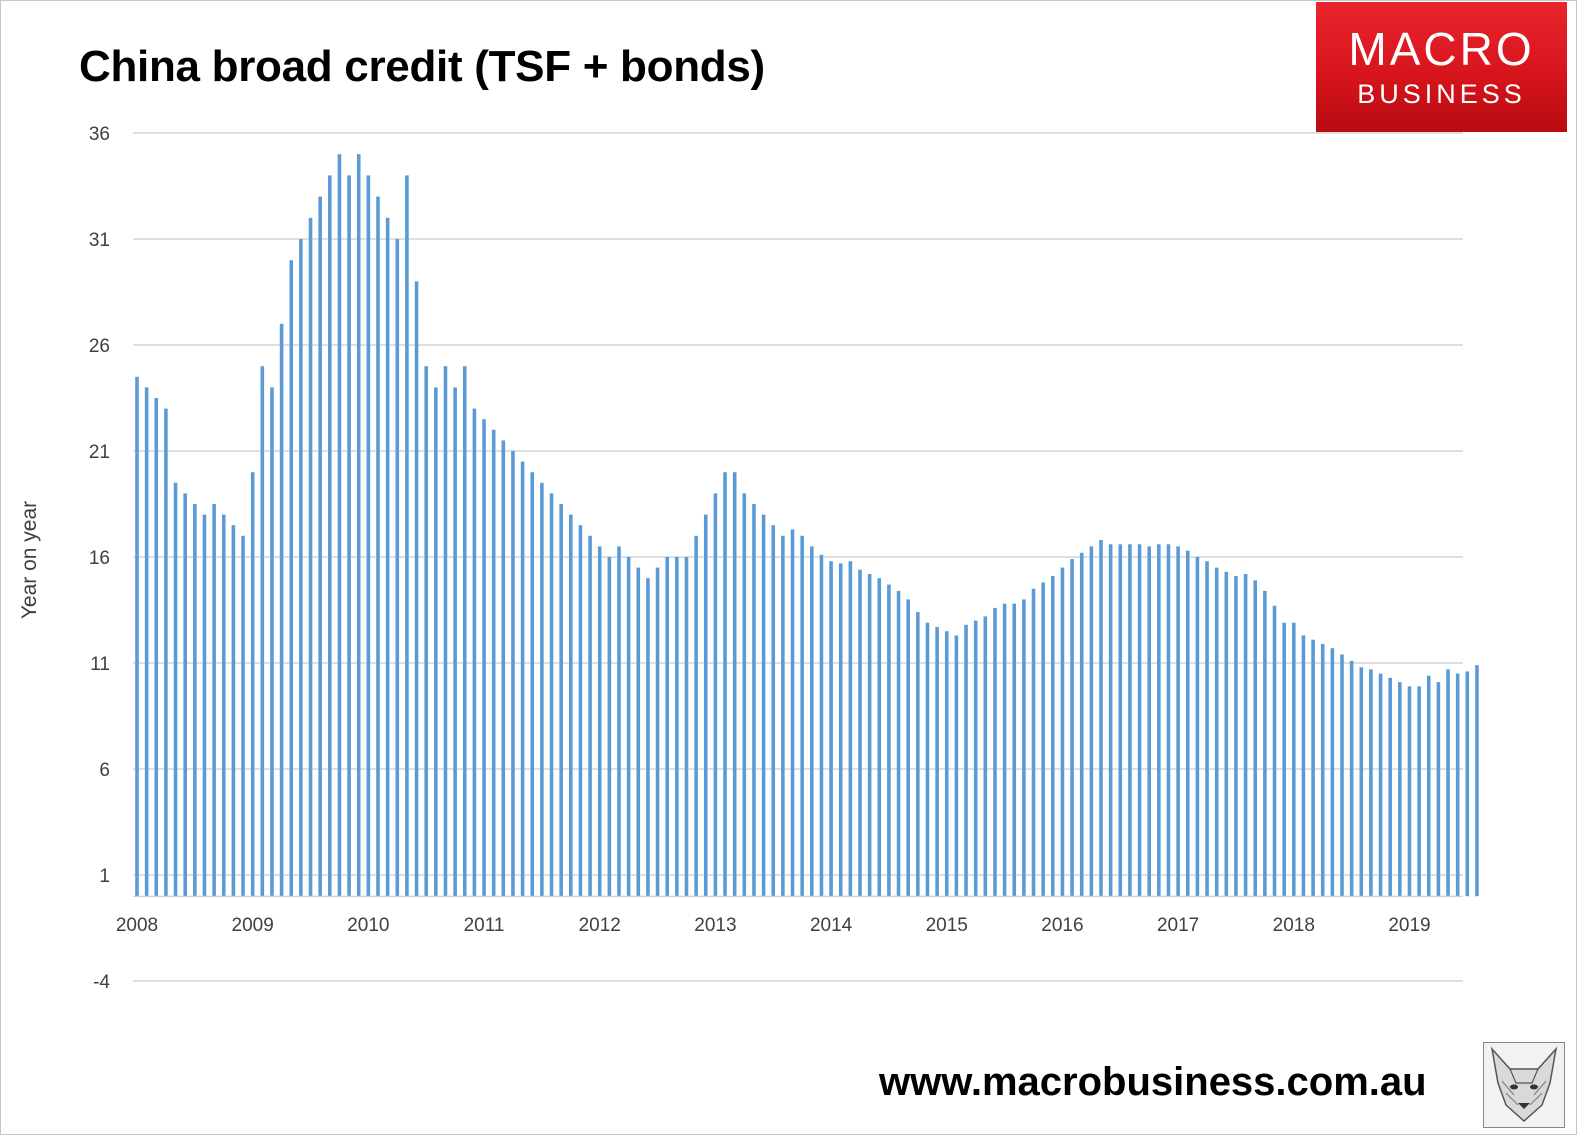  I want to click on x-tick-label: 2016, so click(1062, 925).